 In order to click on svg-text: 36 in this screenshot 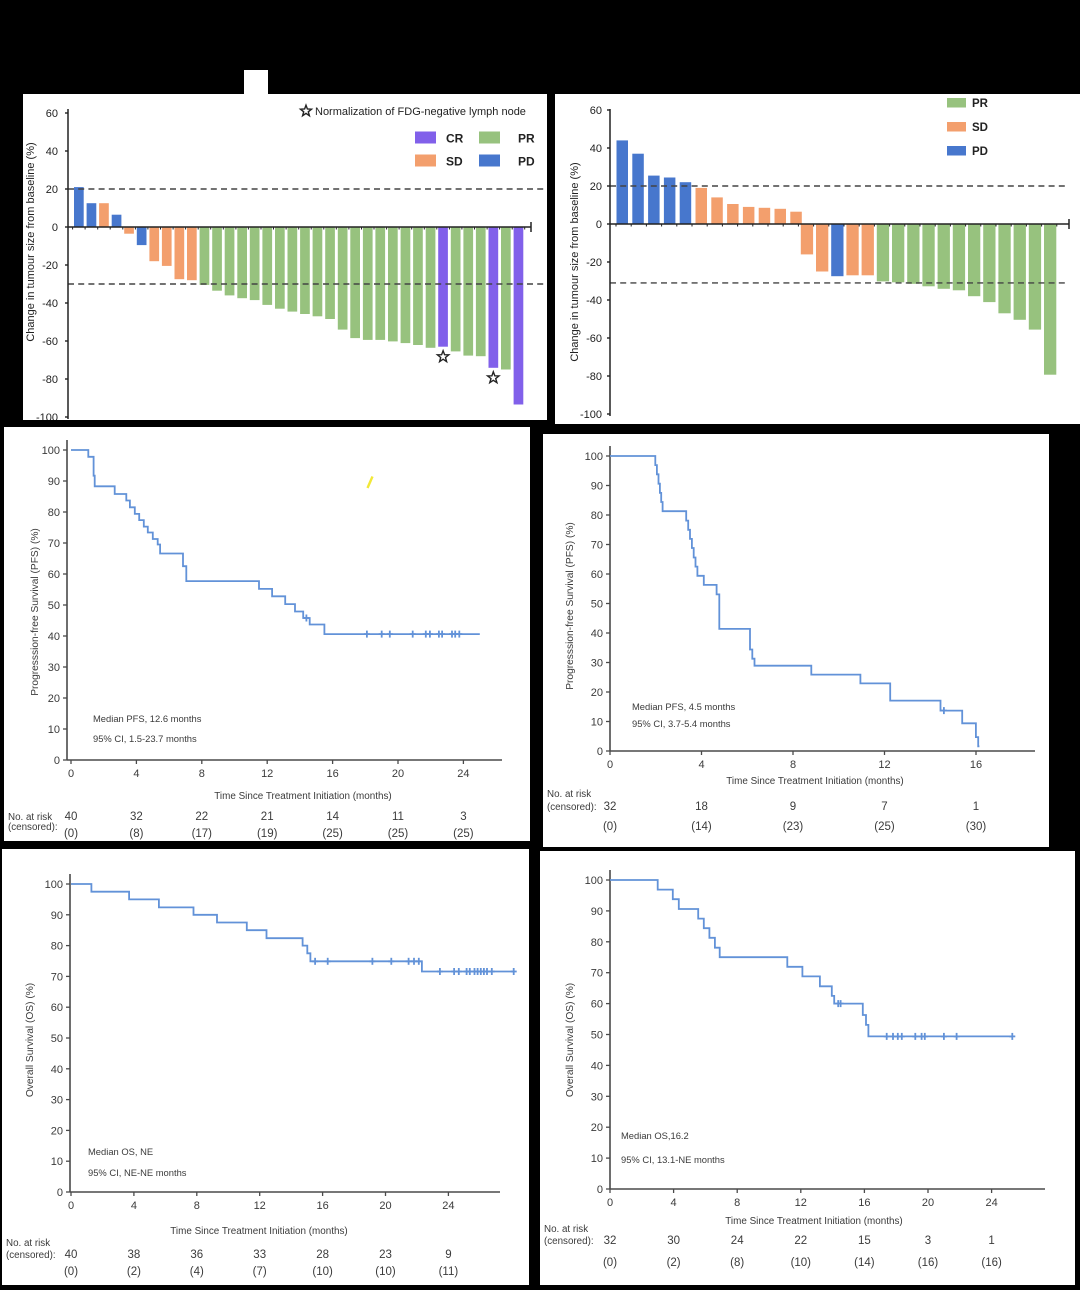, I will do `click(196, 1255)`.